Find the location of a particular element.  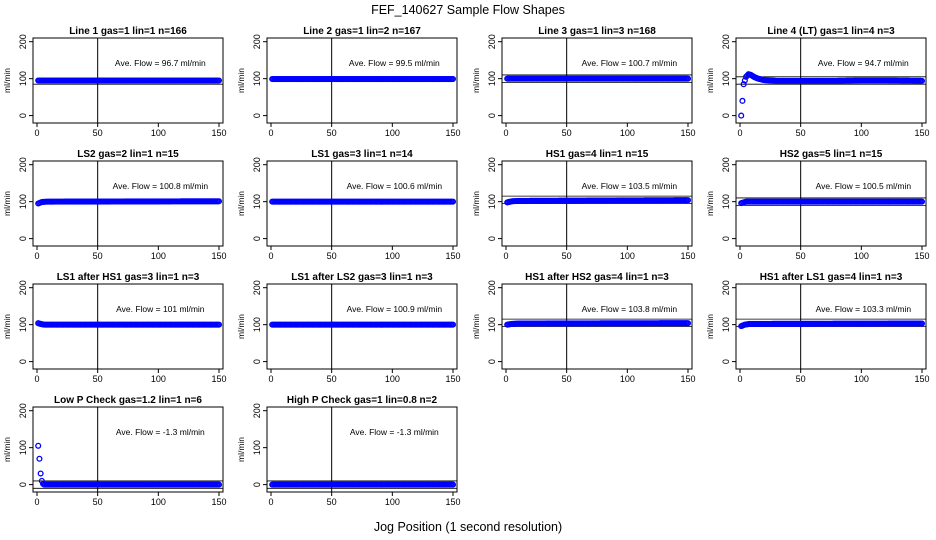

panel-title: LS1 gas=3 lin=1 n=14 is located at coordinates (362, 154).